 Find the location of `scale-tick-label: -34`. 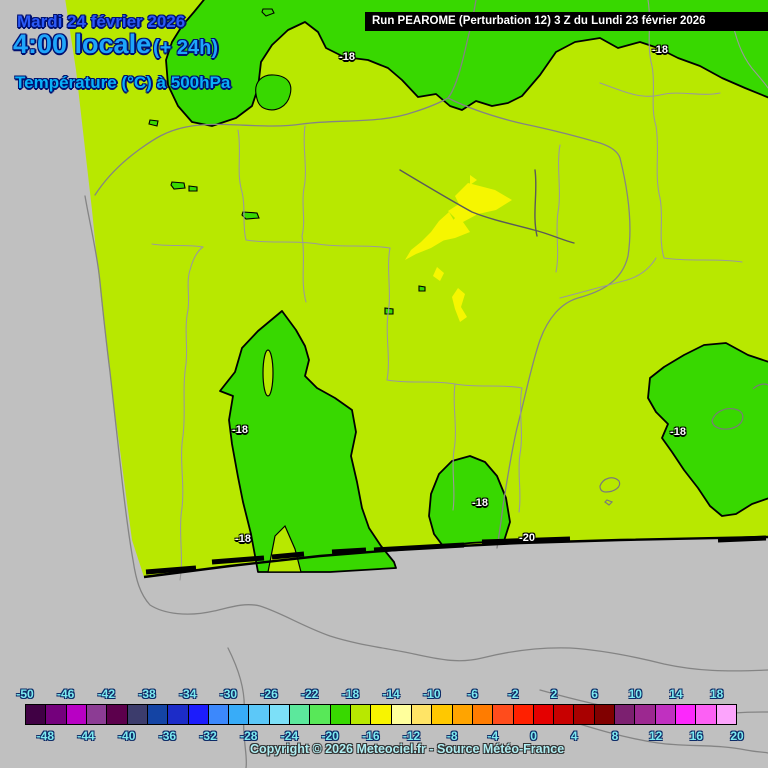

scale-tick-label: -34 is located at coordinates (188, 694).